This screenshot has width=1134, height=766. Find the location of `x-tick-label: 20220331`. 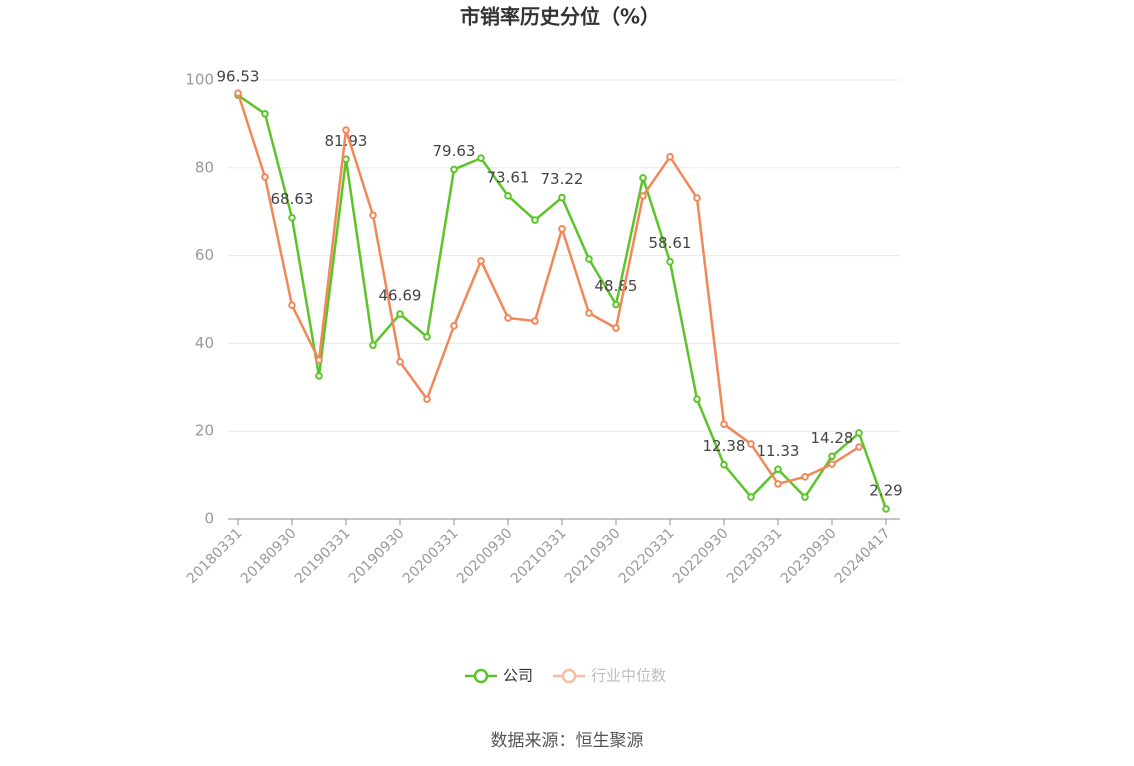

x-tick-label: 20220331 is located at coordinates (647, 556).